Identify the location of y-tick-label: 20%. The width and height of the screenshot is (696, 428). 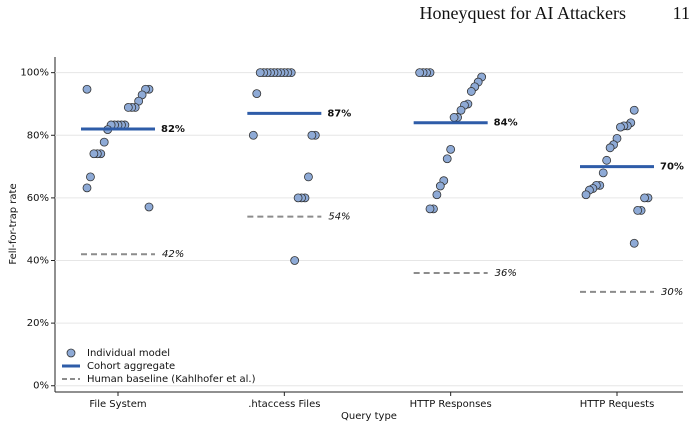
(38, 323).